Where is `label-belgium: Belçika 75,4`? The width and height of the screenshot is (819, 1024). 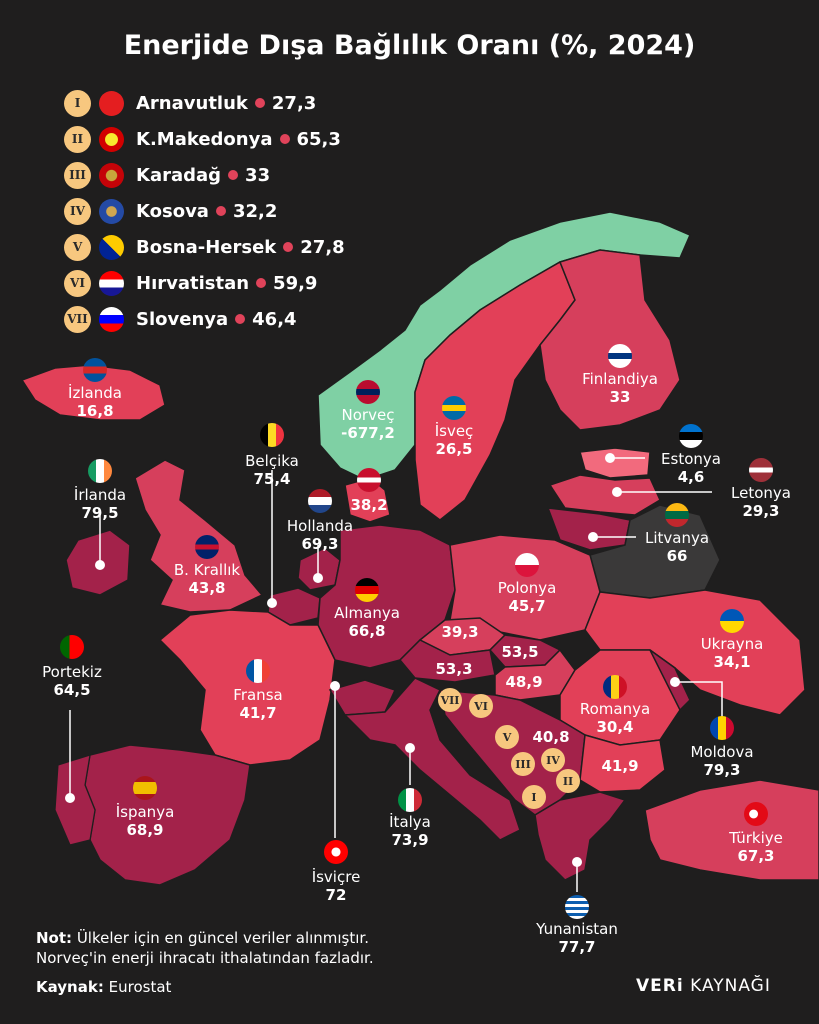 label-belgium: Belçika 75,4 is located at coordinates (272, 470).